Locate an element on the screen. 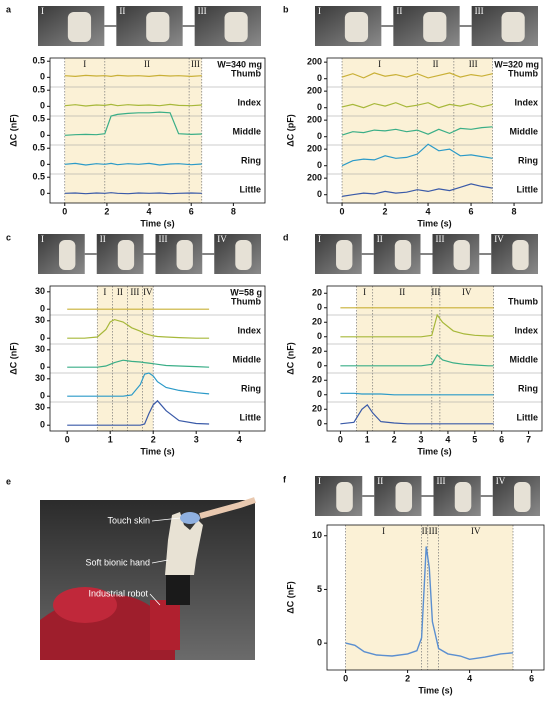 The image size is (554, 703). panel-letter: f is located at coordinates (285, 479).